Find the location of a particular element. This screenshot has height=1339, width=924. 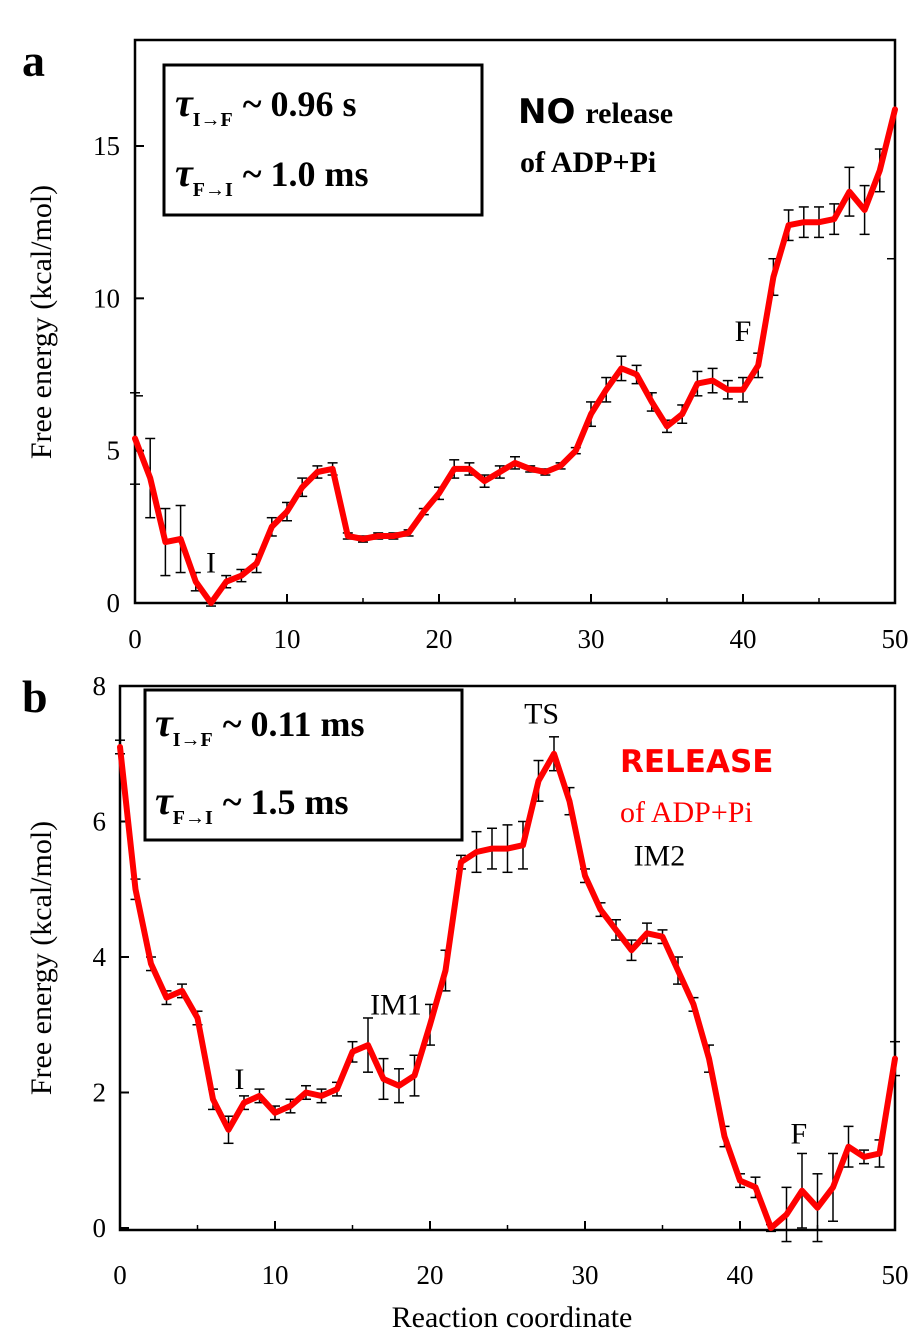

y-tick-label: 6 is located at coordinates (100, 822).